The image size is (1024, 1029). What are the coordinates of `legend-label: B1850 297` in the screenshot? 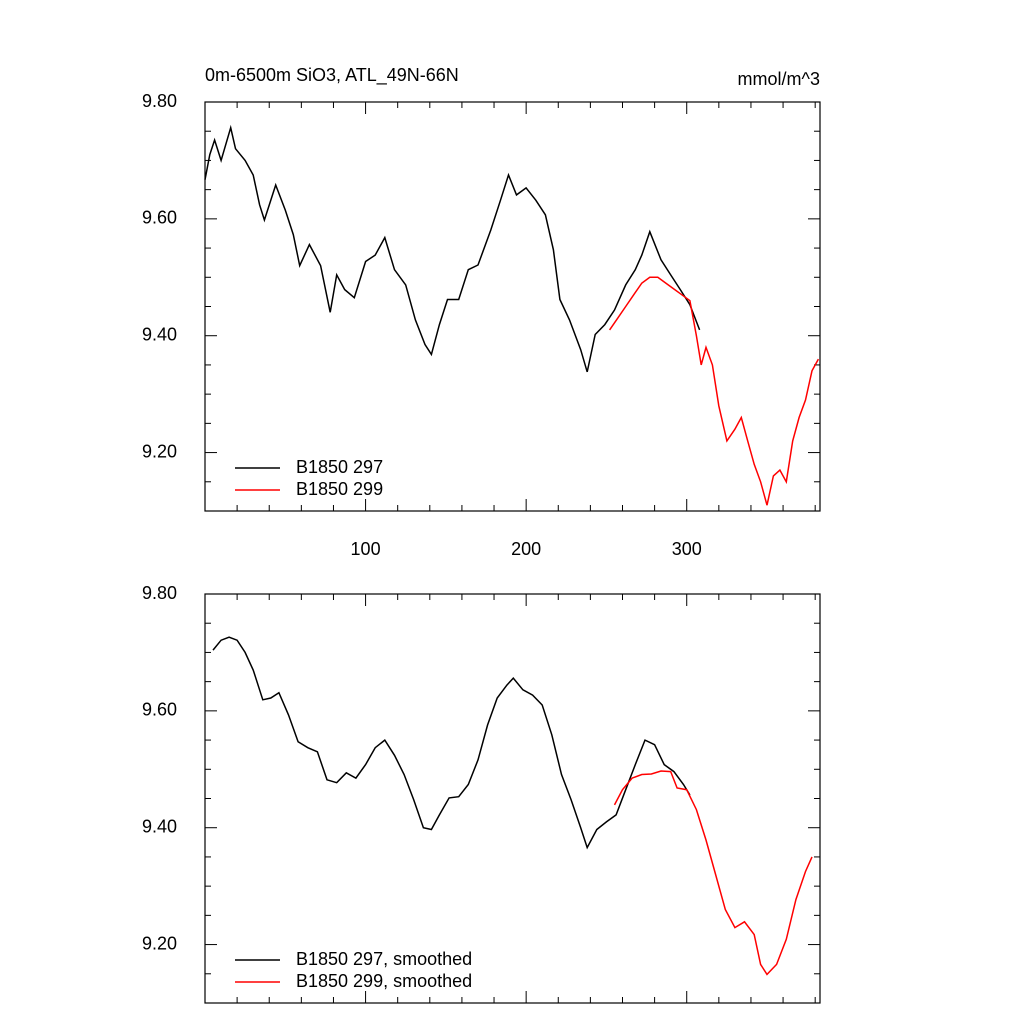 It's located at (339, 467).